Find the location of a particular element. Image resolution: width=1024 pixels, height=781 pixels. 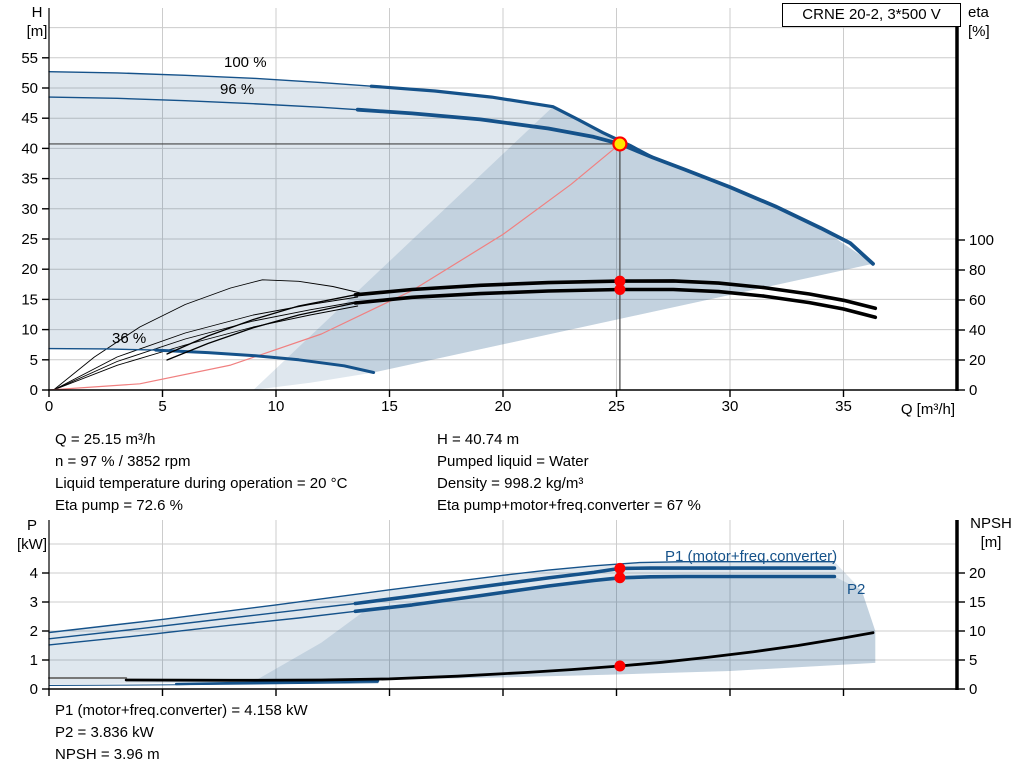

y-left-tick-label: 45 is located at coordinates (29, 118).